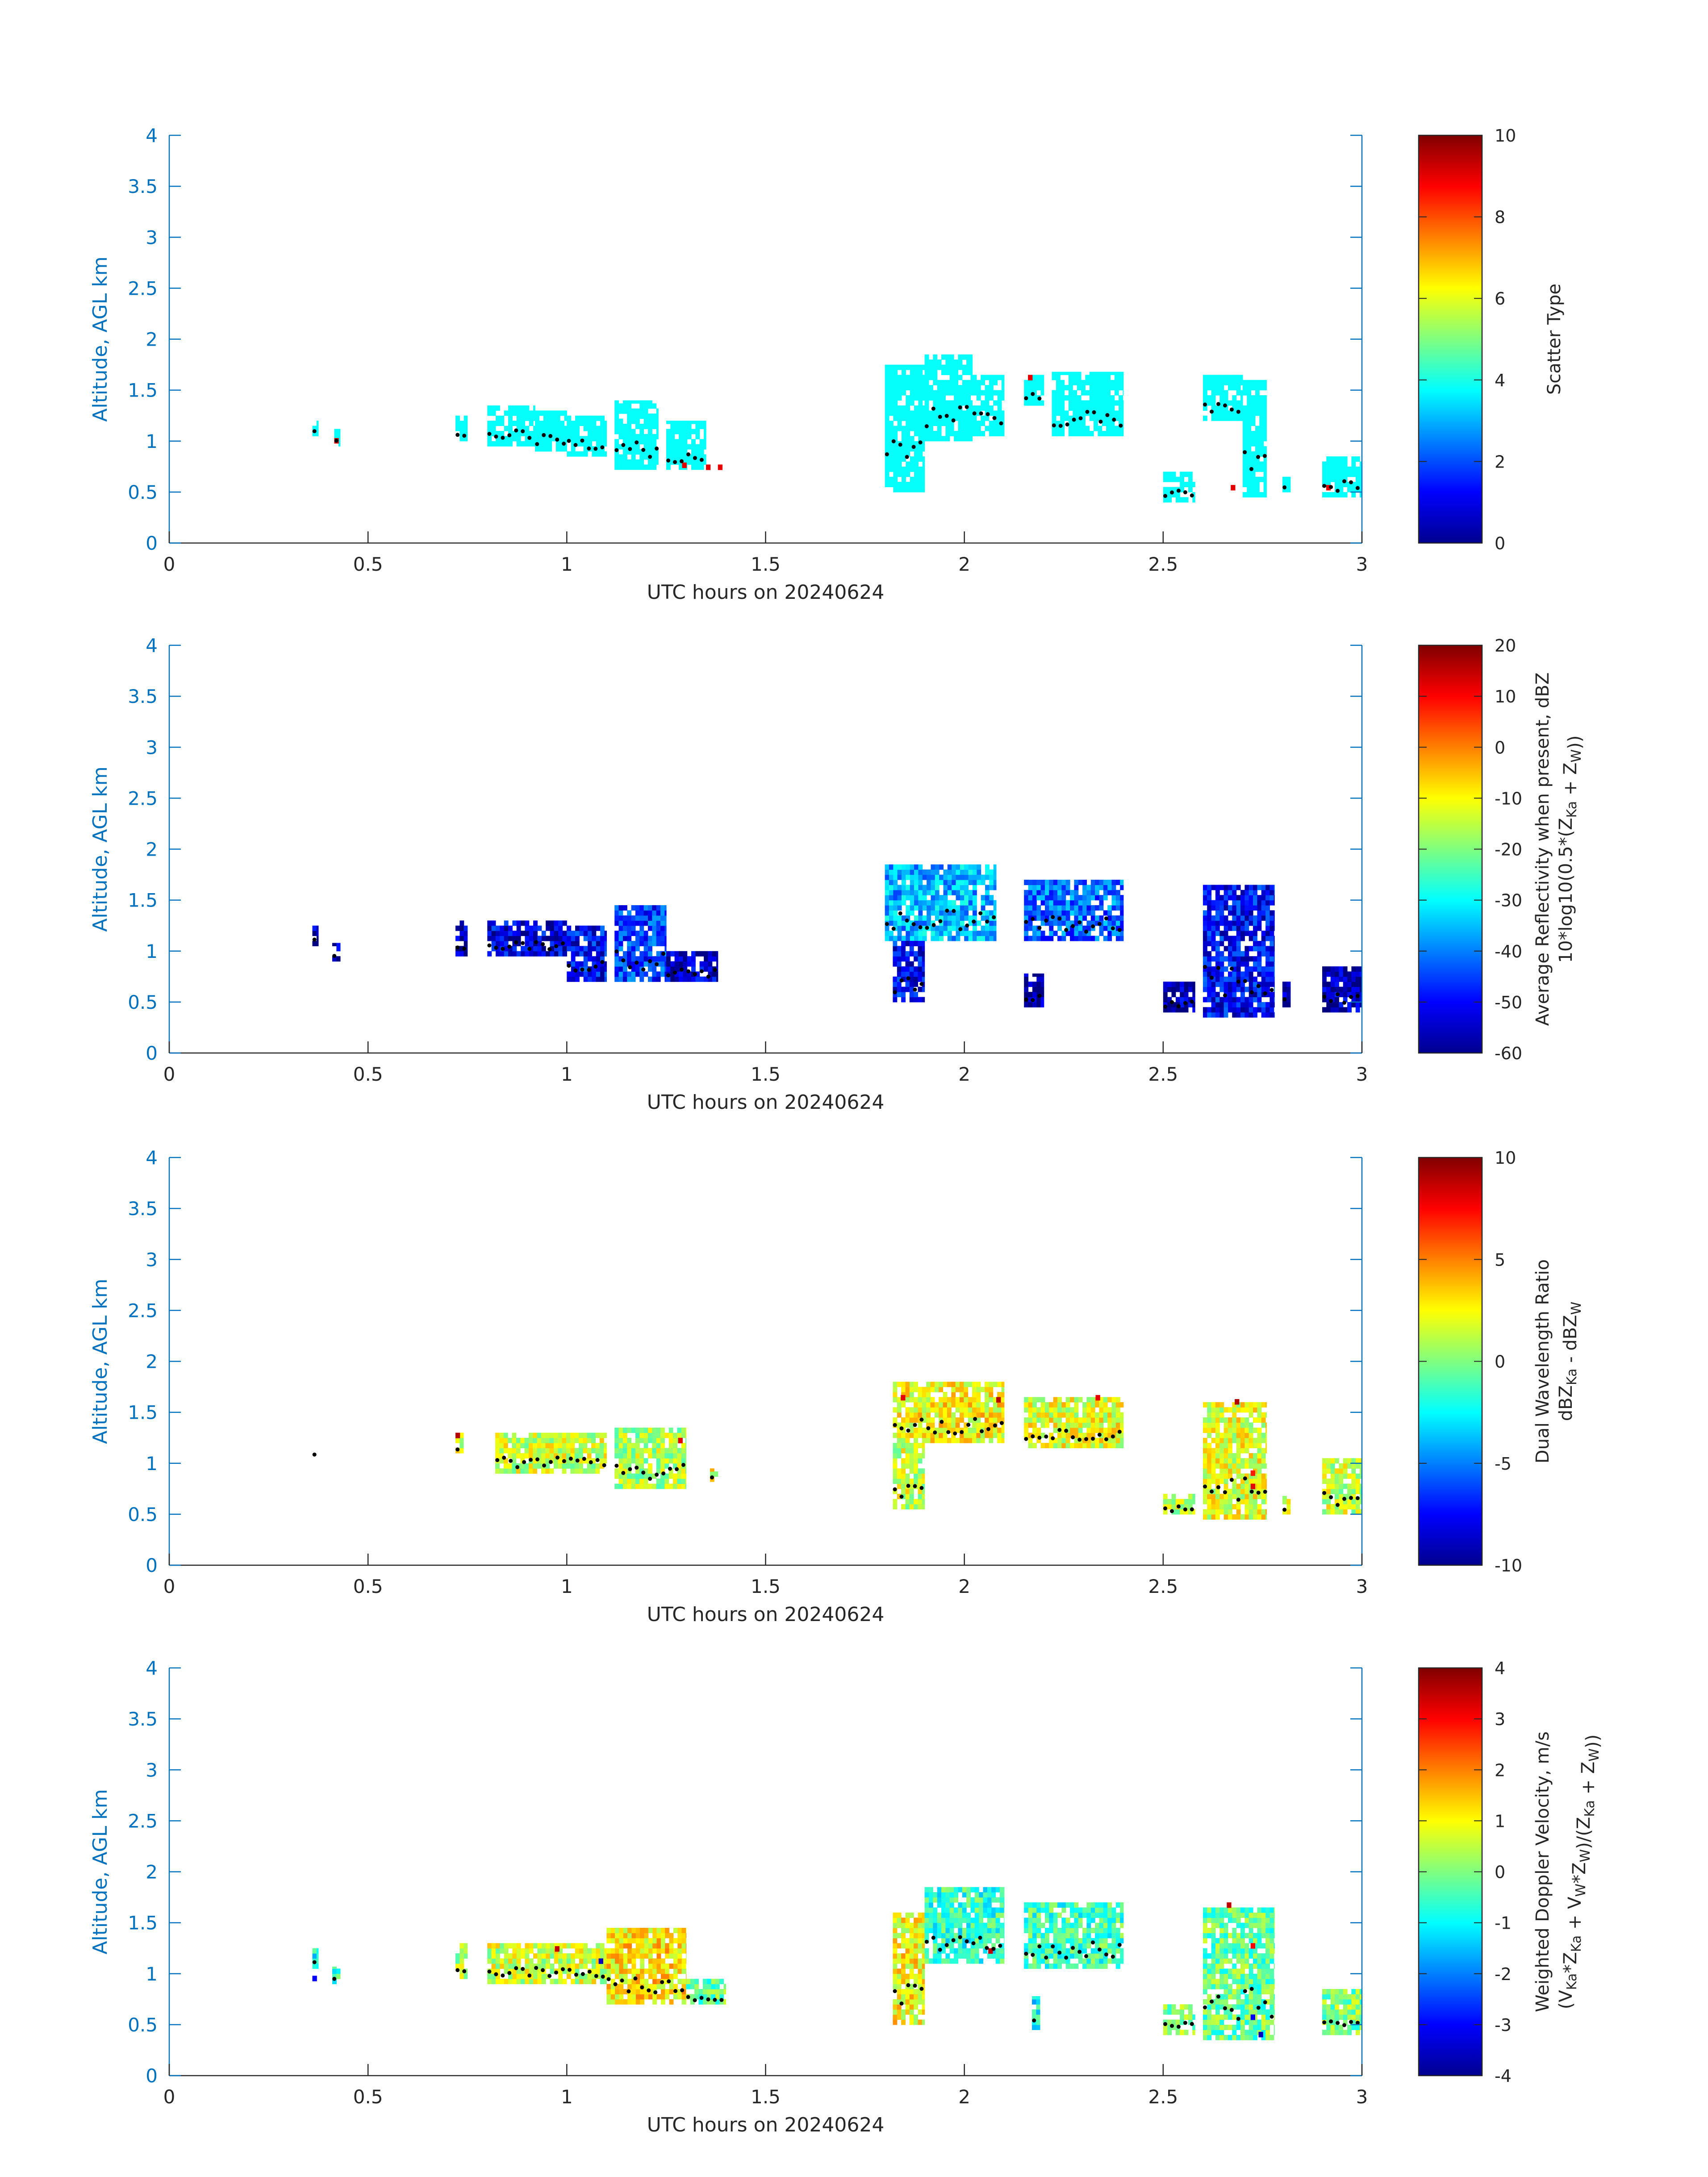  What do you see at coordinates (1508, 901) in the screenshot?
I see `colorbar-tick-label: -30` at bounding box center [1508, 901].